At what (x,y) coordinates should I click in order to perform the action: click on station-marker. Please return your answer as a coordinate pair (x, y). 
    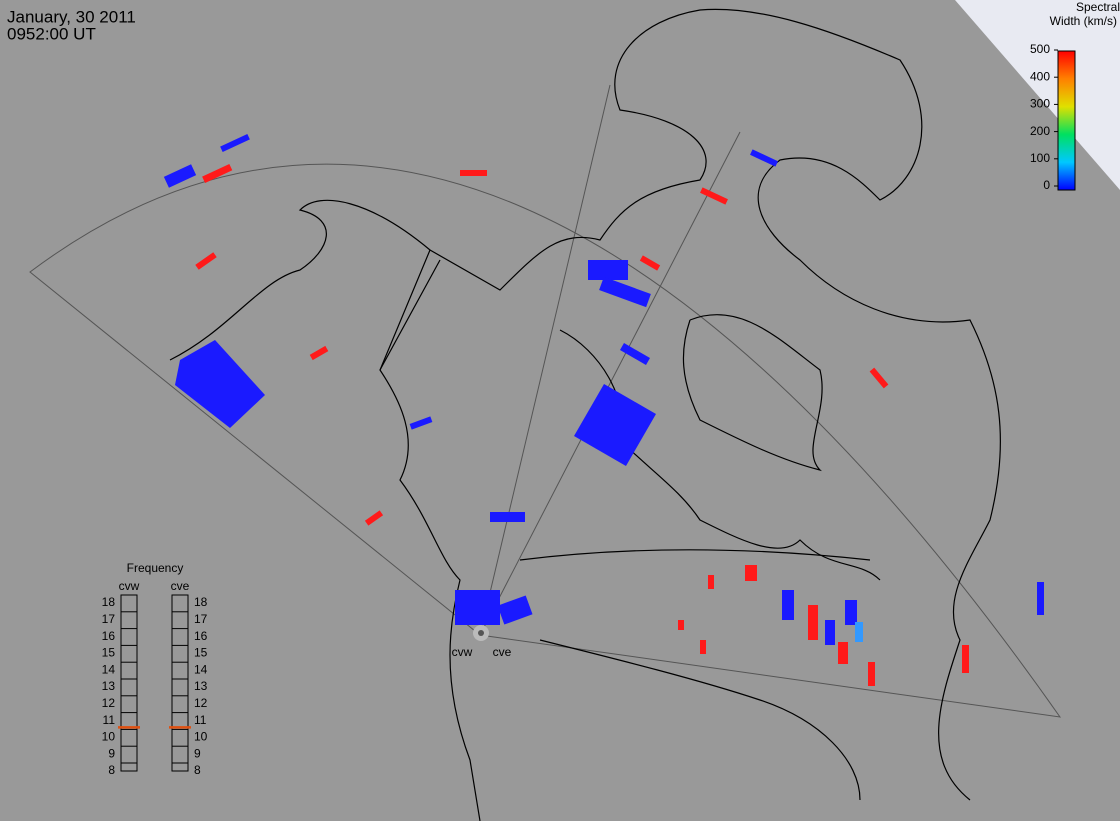
    Looking at the image, I should click on (481, 633).